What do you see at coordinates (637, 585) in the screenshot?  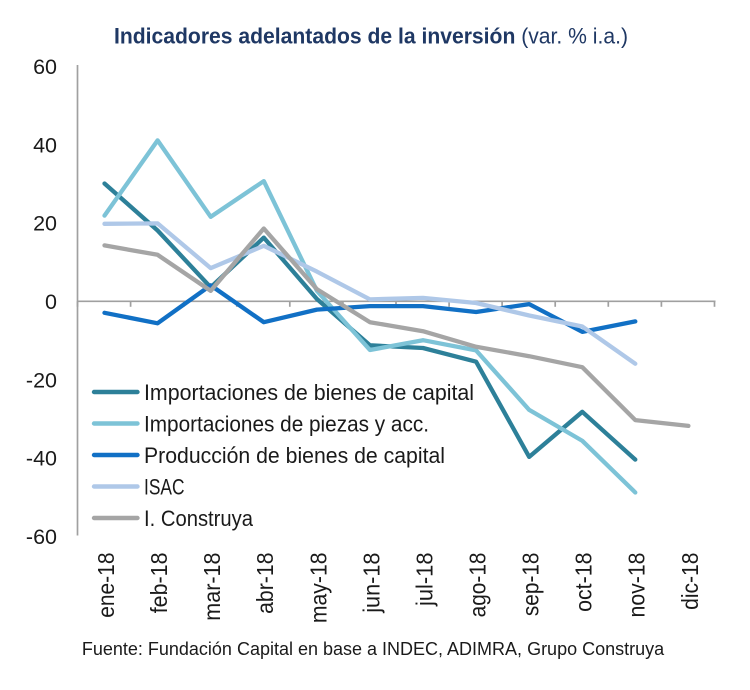 I see `svg-text: nov-18` at bounding box center [637, 585].